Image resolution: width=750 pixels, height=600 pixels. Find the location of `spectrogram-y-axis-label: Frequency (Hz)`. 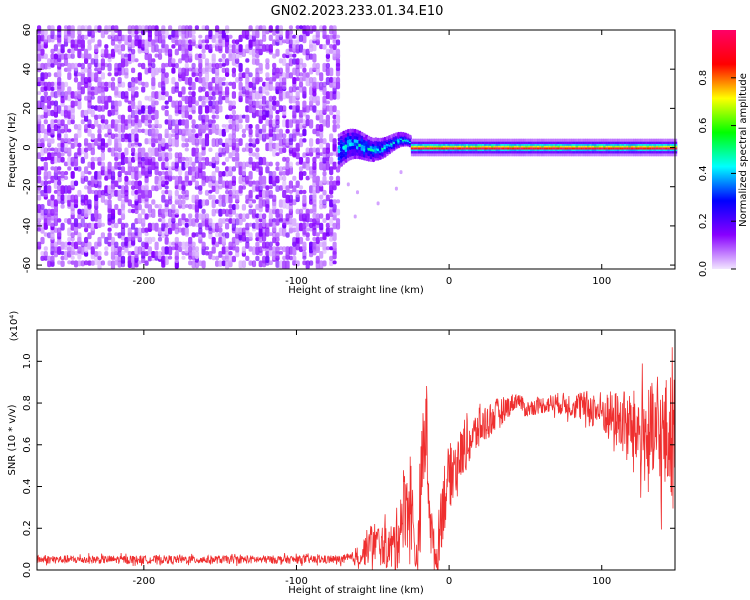

spectrogram-y-axis-label: Frequency (Hz) is located at coordinates (12, 150).